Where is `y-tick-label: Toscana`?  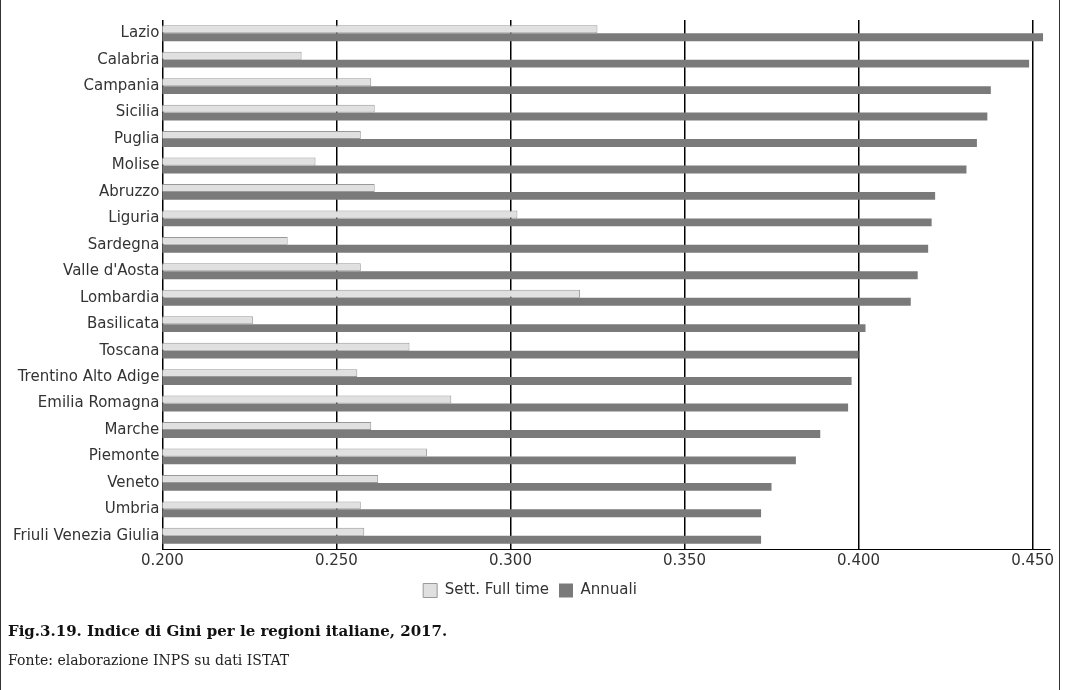
y-tick-label: Toscana is located at coordinates (129, 349).